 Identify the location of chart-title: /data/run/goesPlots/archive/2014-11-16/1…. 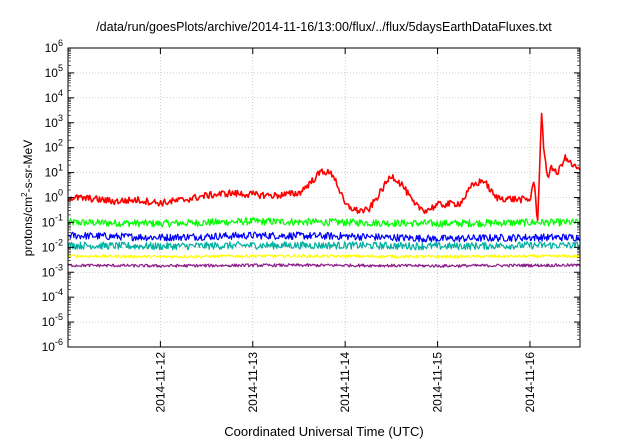
(324, 27).